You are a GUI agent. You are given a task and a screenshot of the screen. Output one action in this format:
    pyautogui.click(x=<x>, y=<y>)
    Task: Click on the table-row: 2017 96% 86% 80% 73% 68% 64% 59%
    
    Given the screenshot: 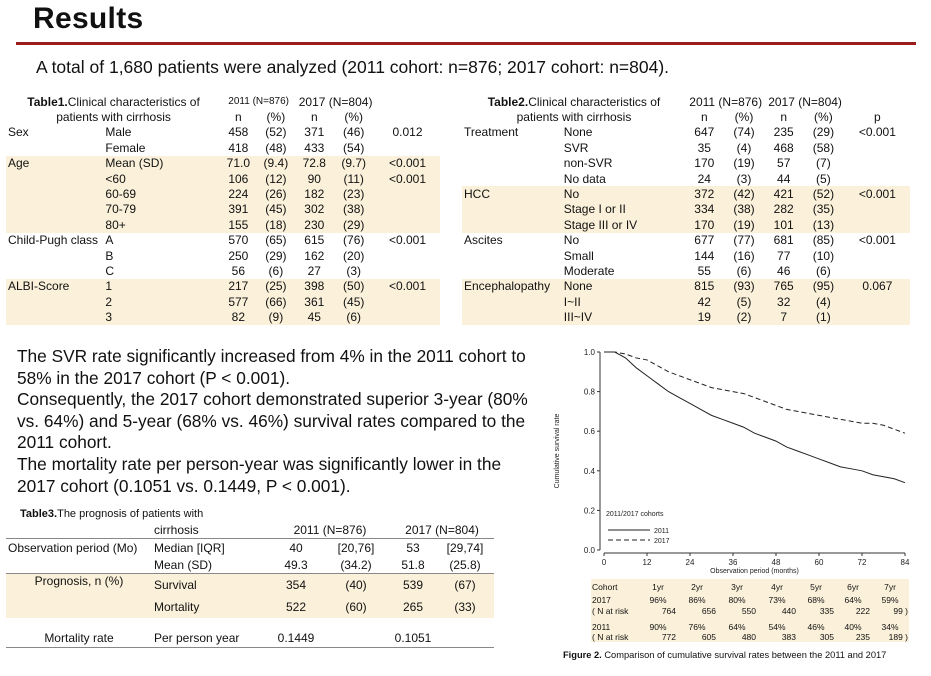 What is the action you would take?
    pyautogui.click(x=750, y=600)
    